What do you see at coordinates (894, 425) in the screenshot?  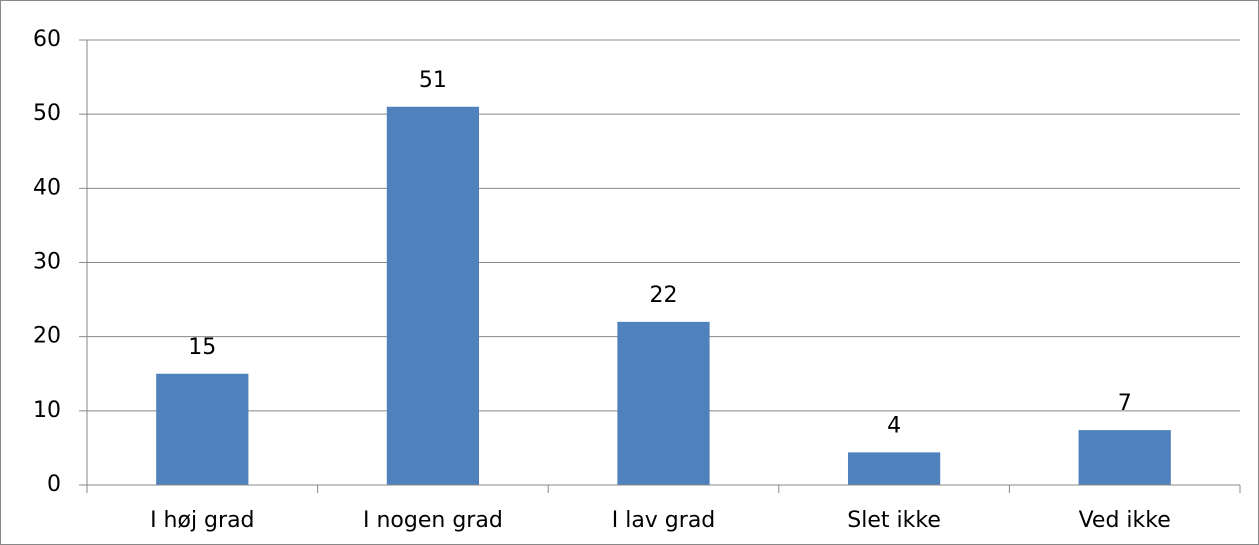 I see `data-label: 4` at bounding box center [894, 425].